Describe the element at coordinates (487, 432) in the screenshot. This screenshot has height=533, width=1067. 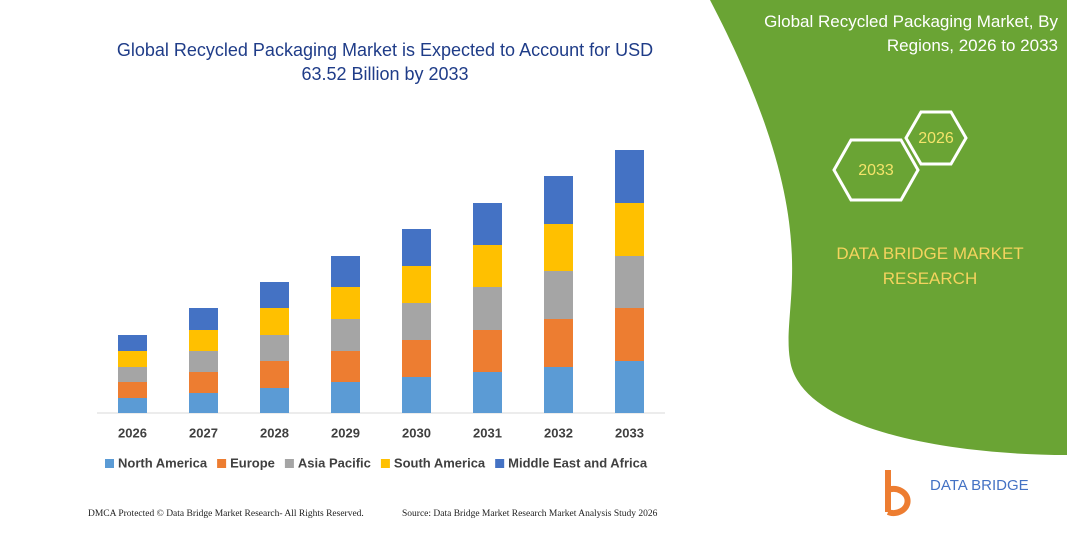
I see `x-tick-label: 2031` at that location.